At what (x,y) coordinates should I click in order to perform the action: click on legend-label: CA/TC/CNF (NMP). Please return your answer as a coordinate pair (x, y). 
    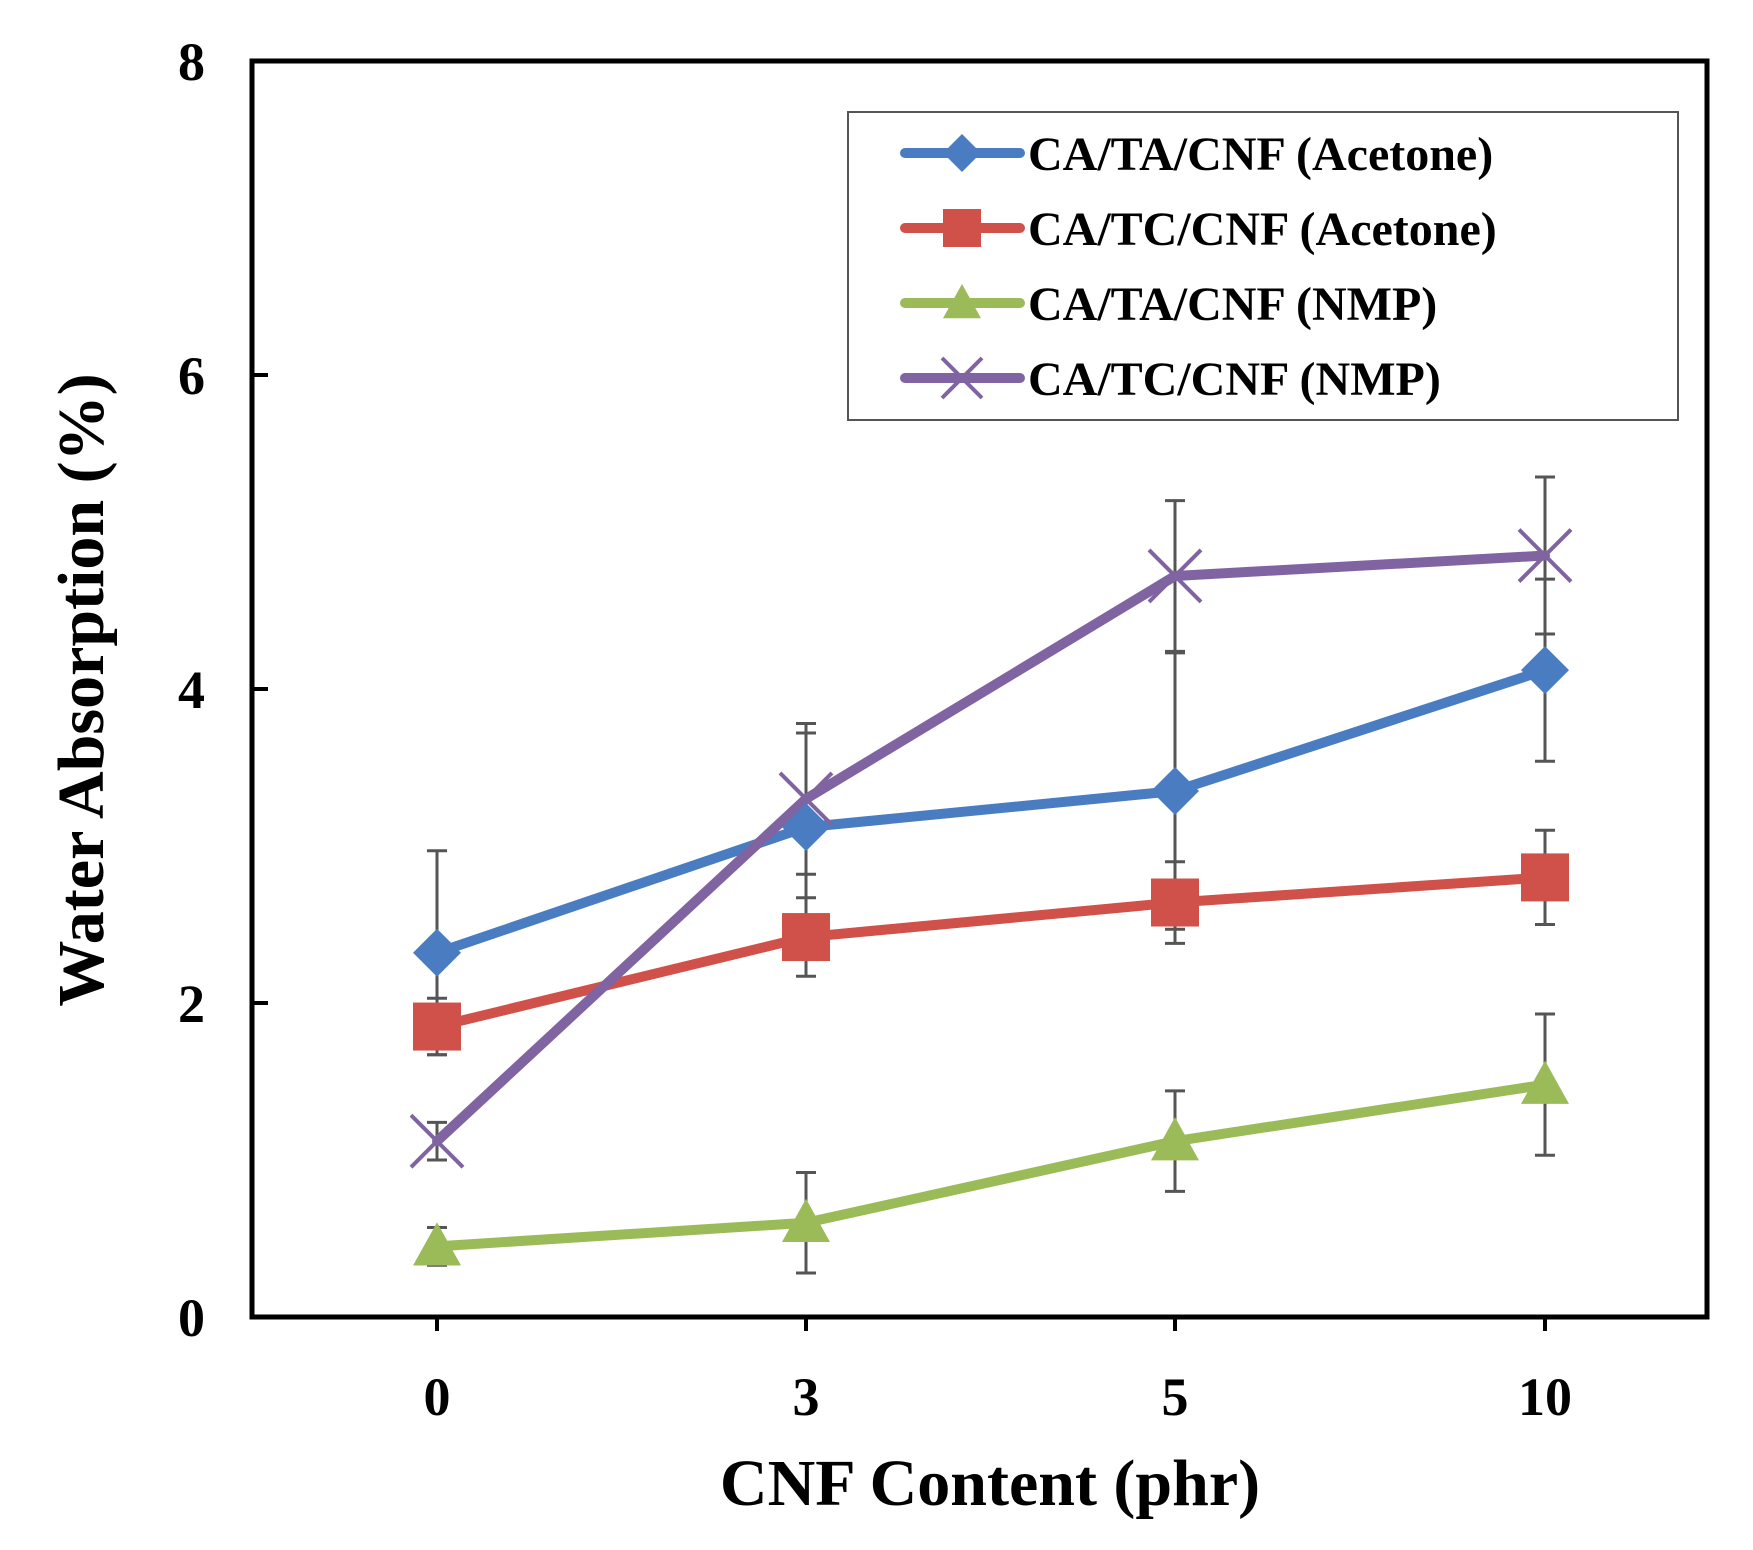
    Looking at the image, I should click on (1234, 379).